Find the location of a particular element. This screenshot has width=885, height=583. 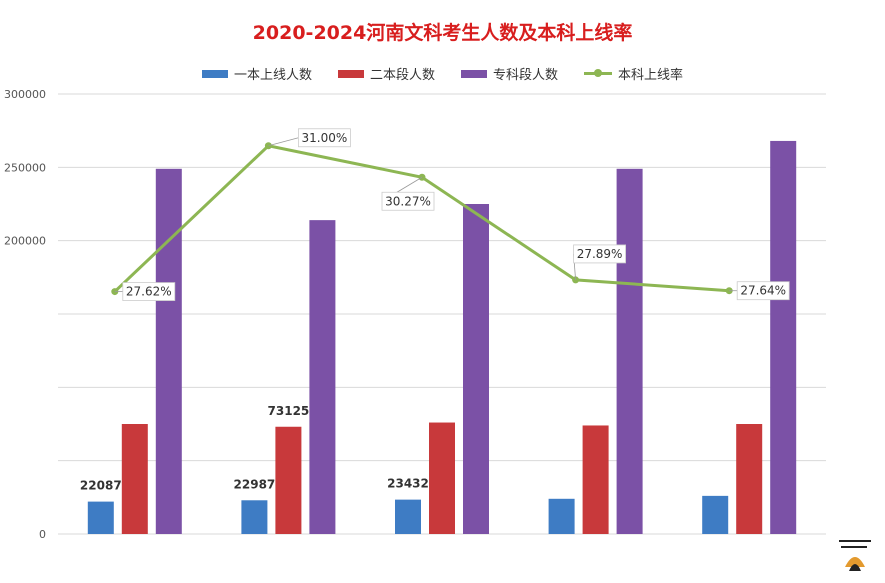

legend-label: 专科段人数 is located at coordinates (526, 75).